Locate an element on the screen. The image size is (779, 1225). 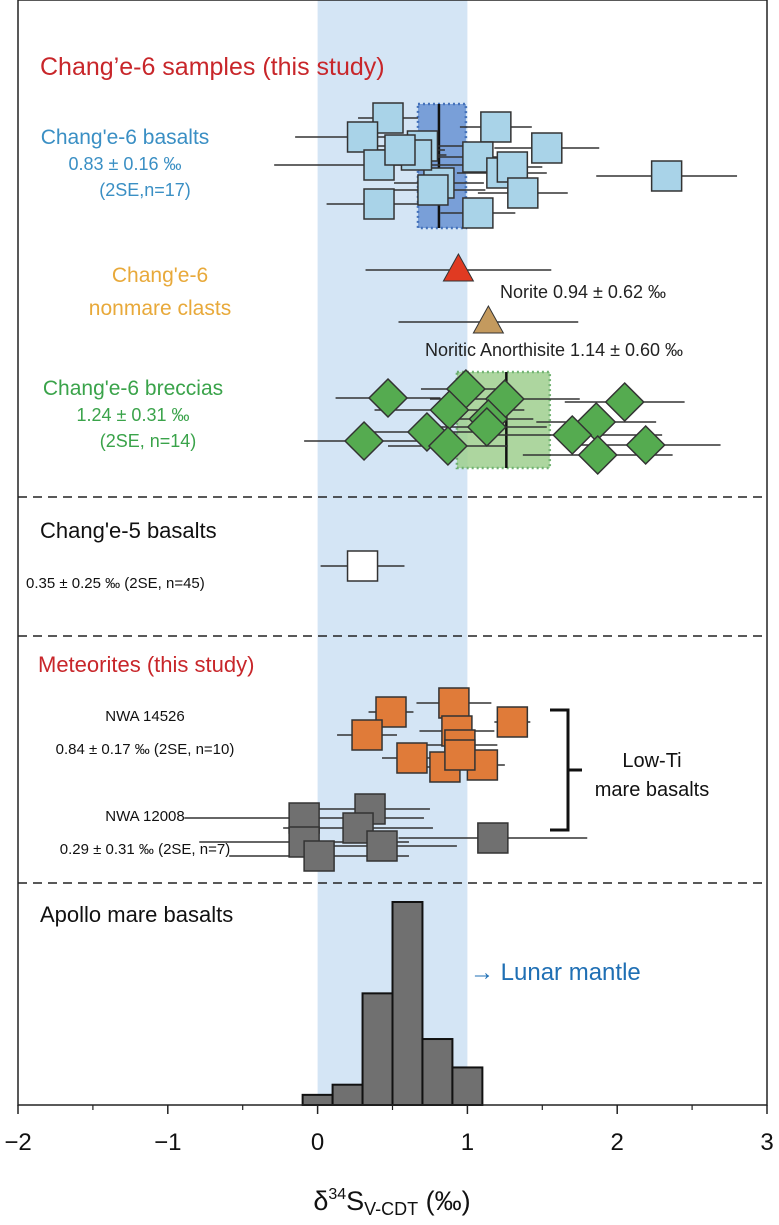
x-tick-label: 1 is located at coordinates (467, 1142).